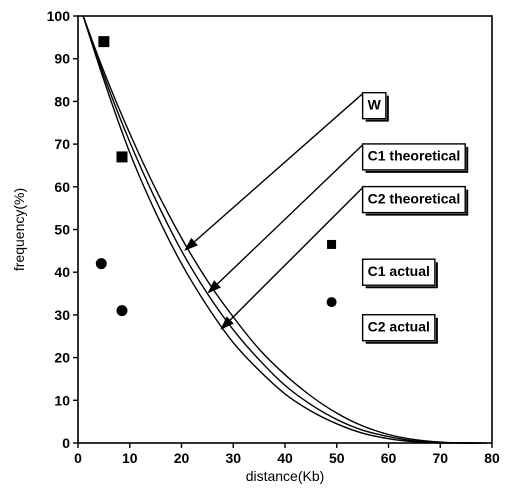 The image size is (517, 492). Describe the element at coordinates (62, 400) in the screenshot. I see `y-tick-label: 10` at that location.